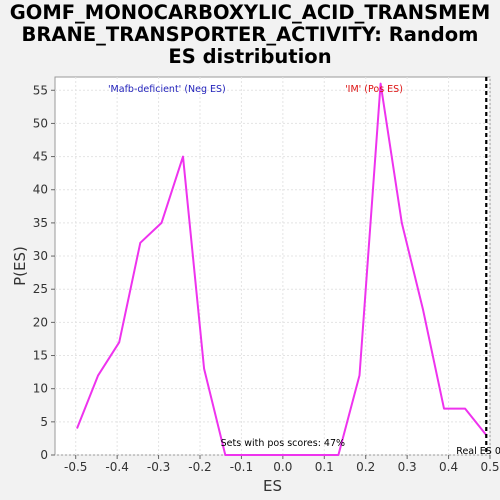  What do you see at coordinates (40, 289) in the screenshot?
I see `y-tick-label: 25` at bounding box center [40, 289].